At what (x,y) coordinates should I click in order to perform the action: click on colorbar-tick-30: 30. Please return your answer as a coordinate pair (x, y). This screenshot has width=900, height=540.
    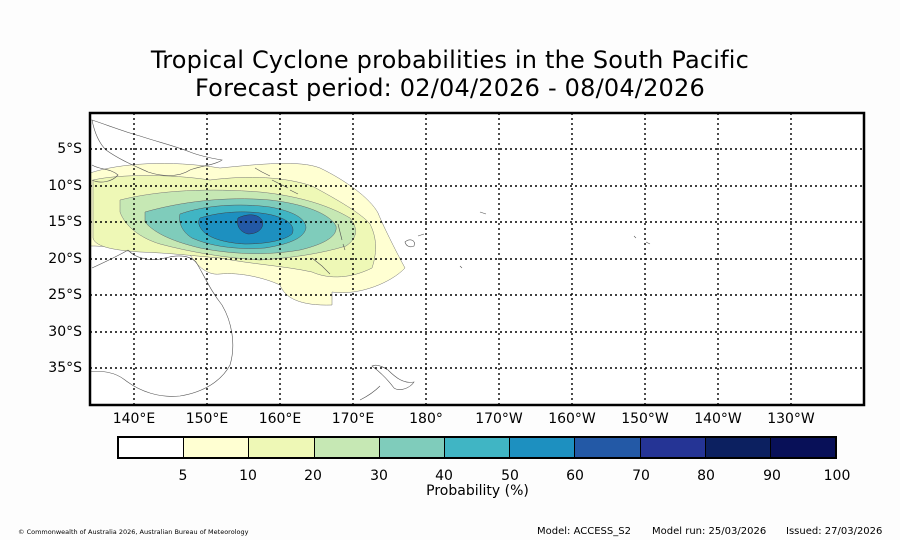
    Looking at the image, I should click on (379, 476).